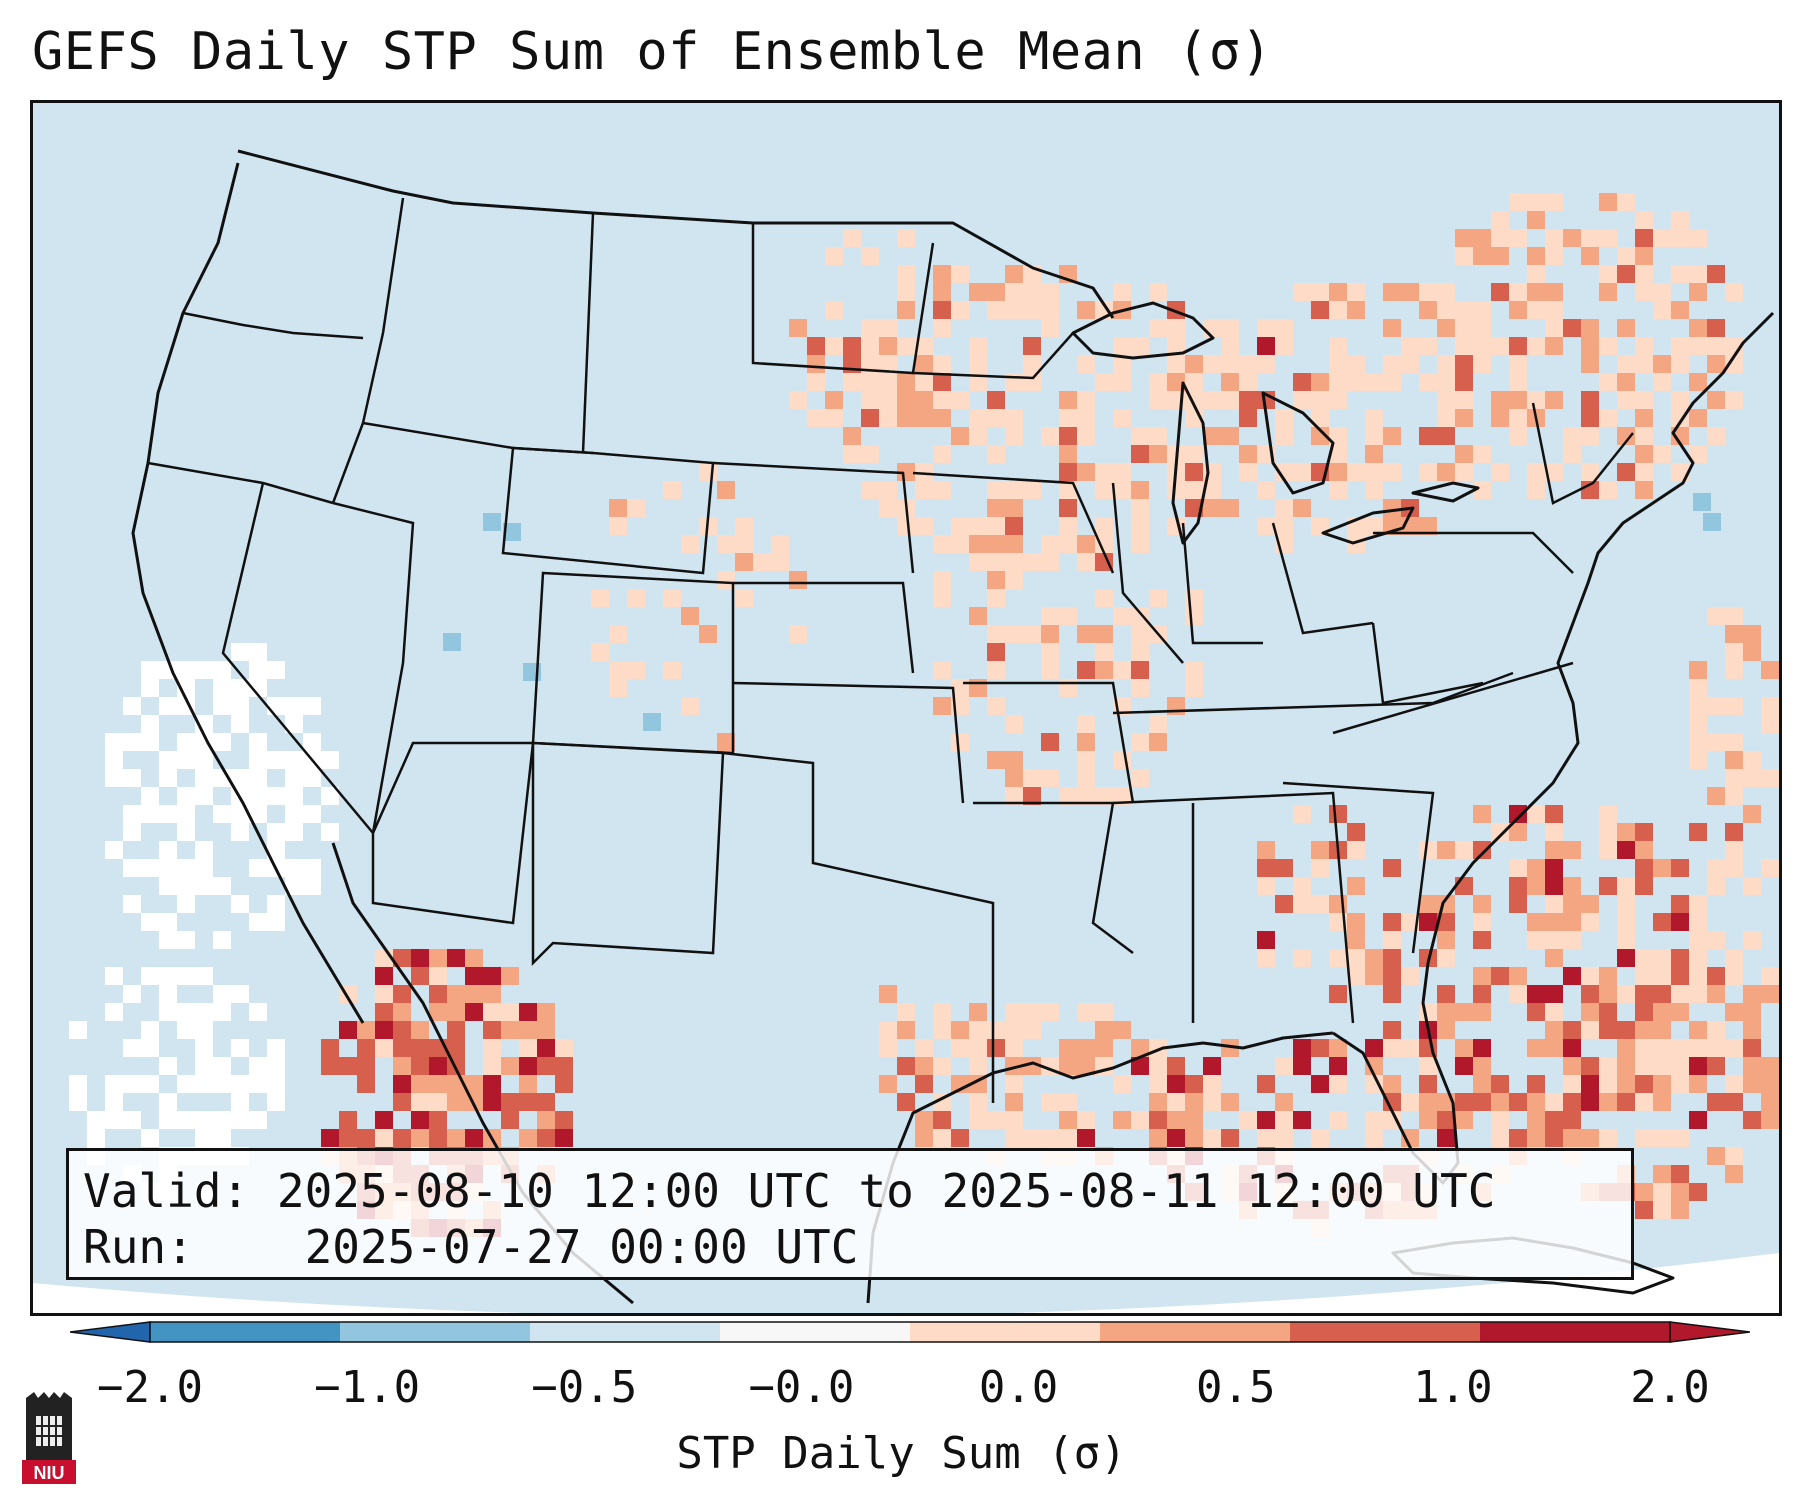 The width and height of the screenshot is (1803, 1506). I want to click on colorbar-tick-label: −0.5, so click(584, 1387).